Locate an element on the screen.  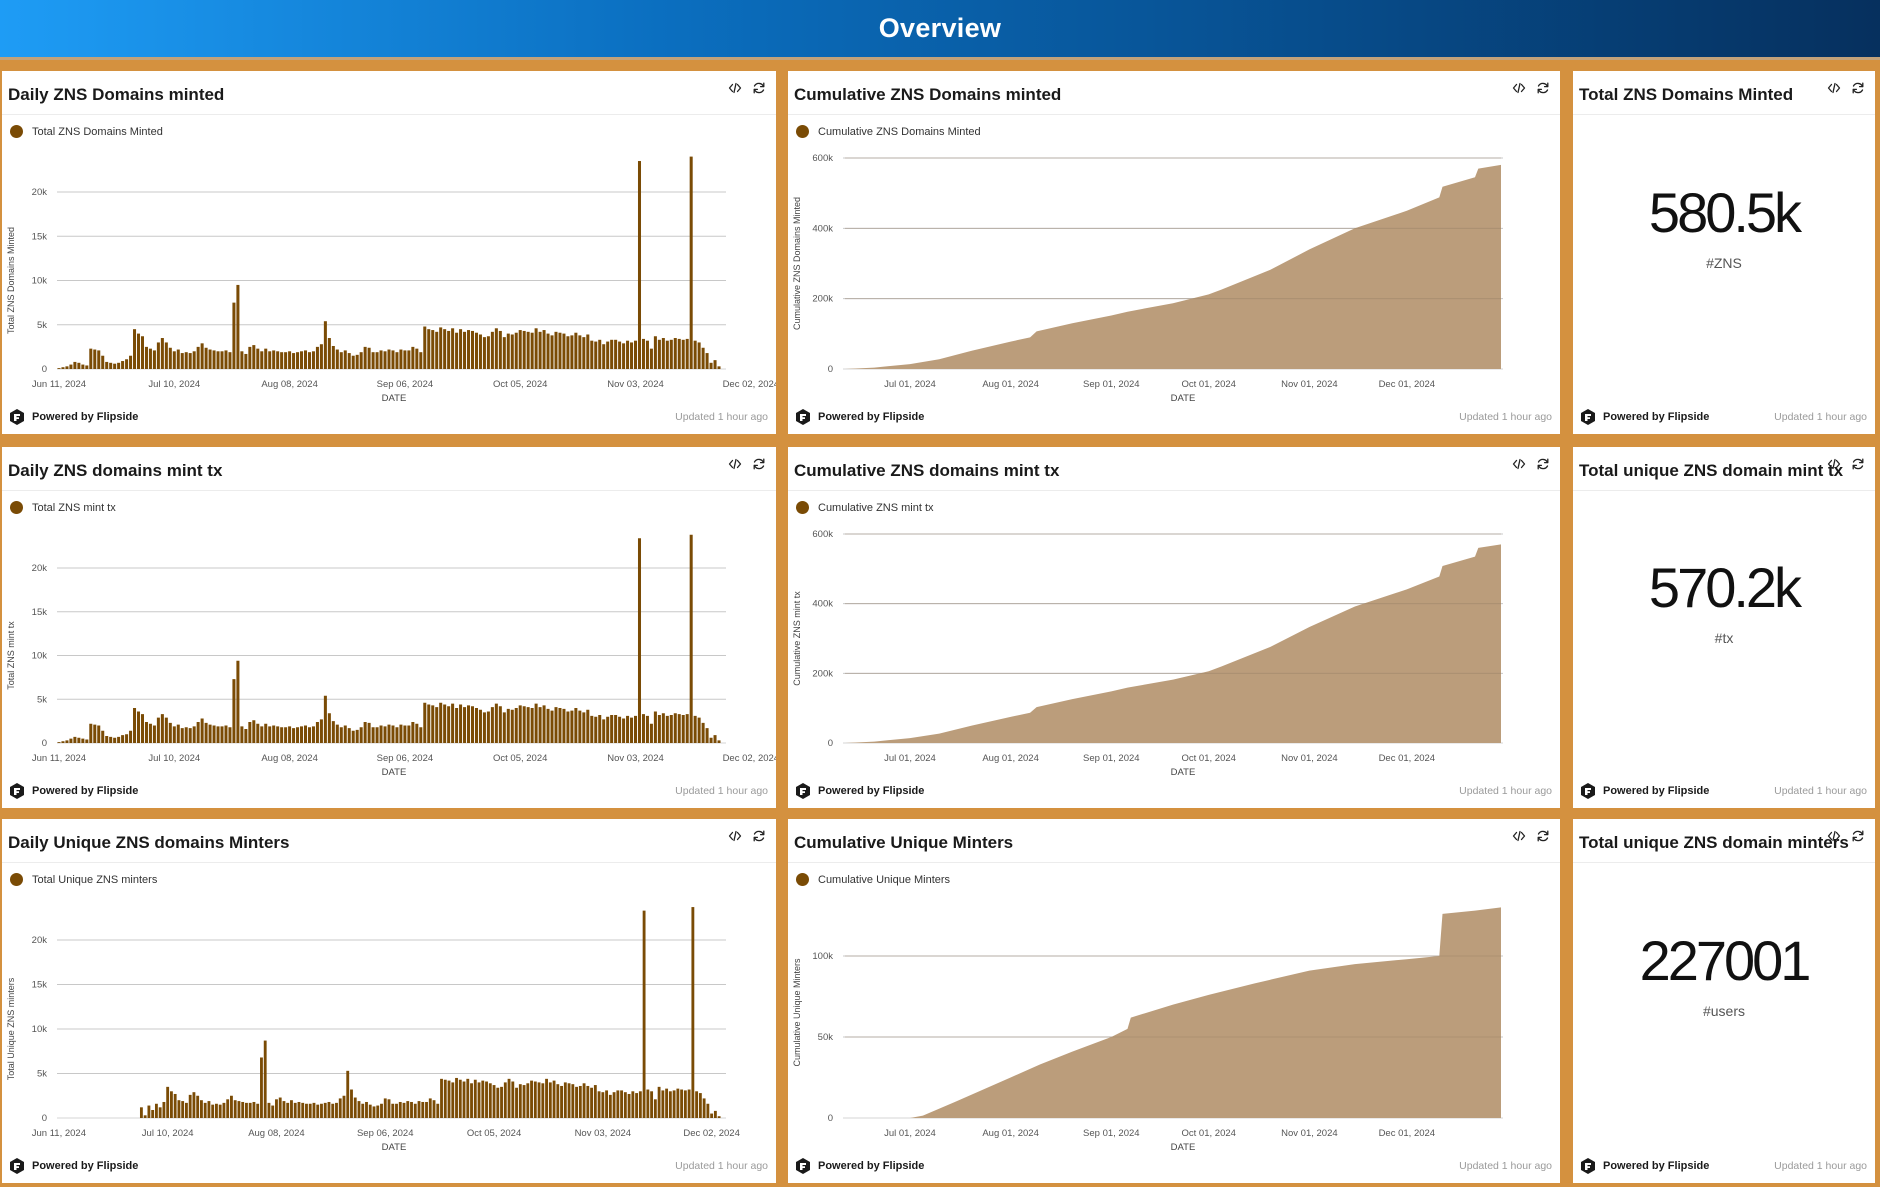
chart-legend: Cumulative ZNS Domains Minted is located at coordinates (888, 131).